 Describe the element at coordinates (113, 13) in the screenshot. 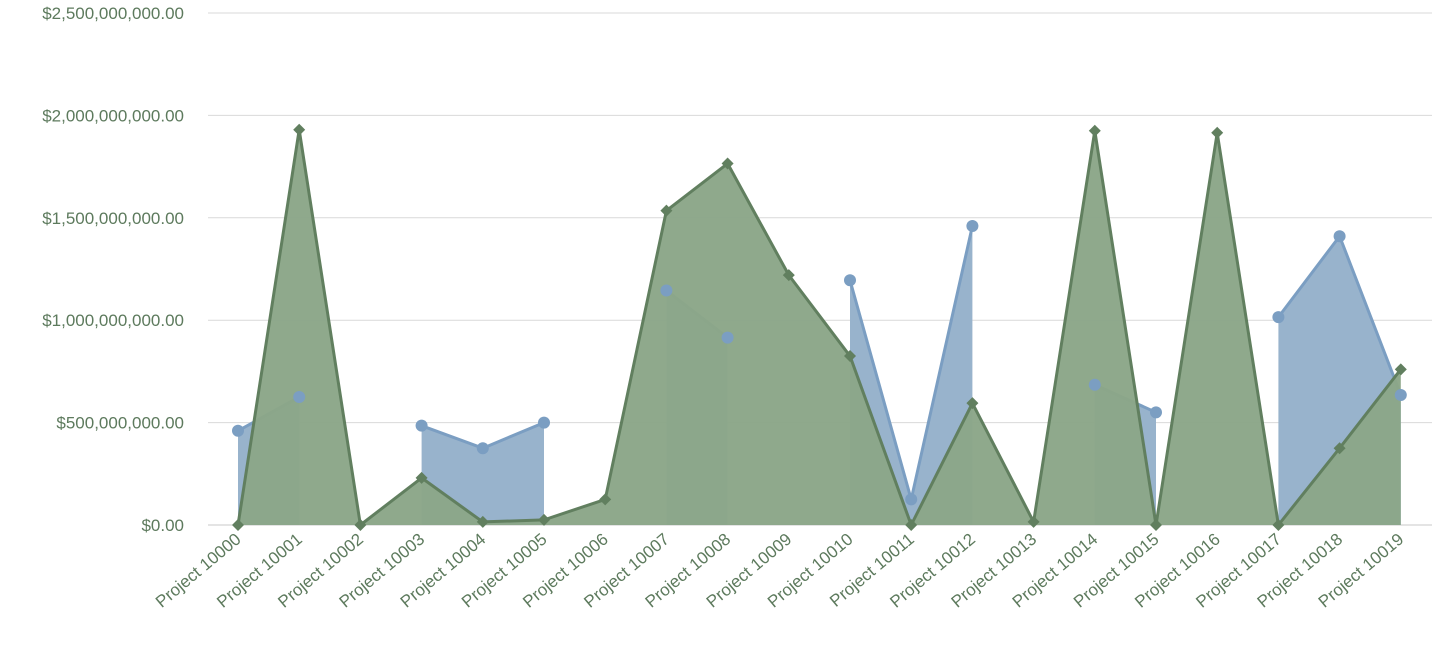

I see `y-tick-label: $2,500,000,000.00` at that location.